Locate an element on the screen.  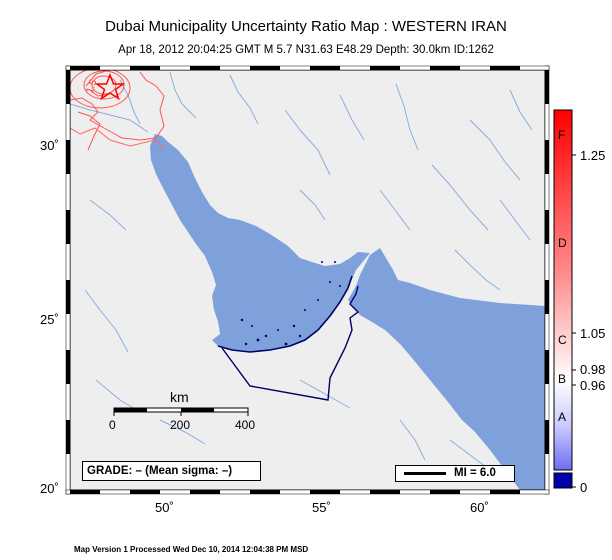
scale-tick-400: 400 is located at coordinates (245, 425).